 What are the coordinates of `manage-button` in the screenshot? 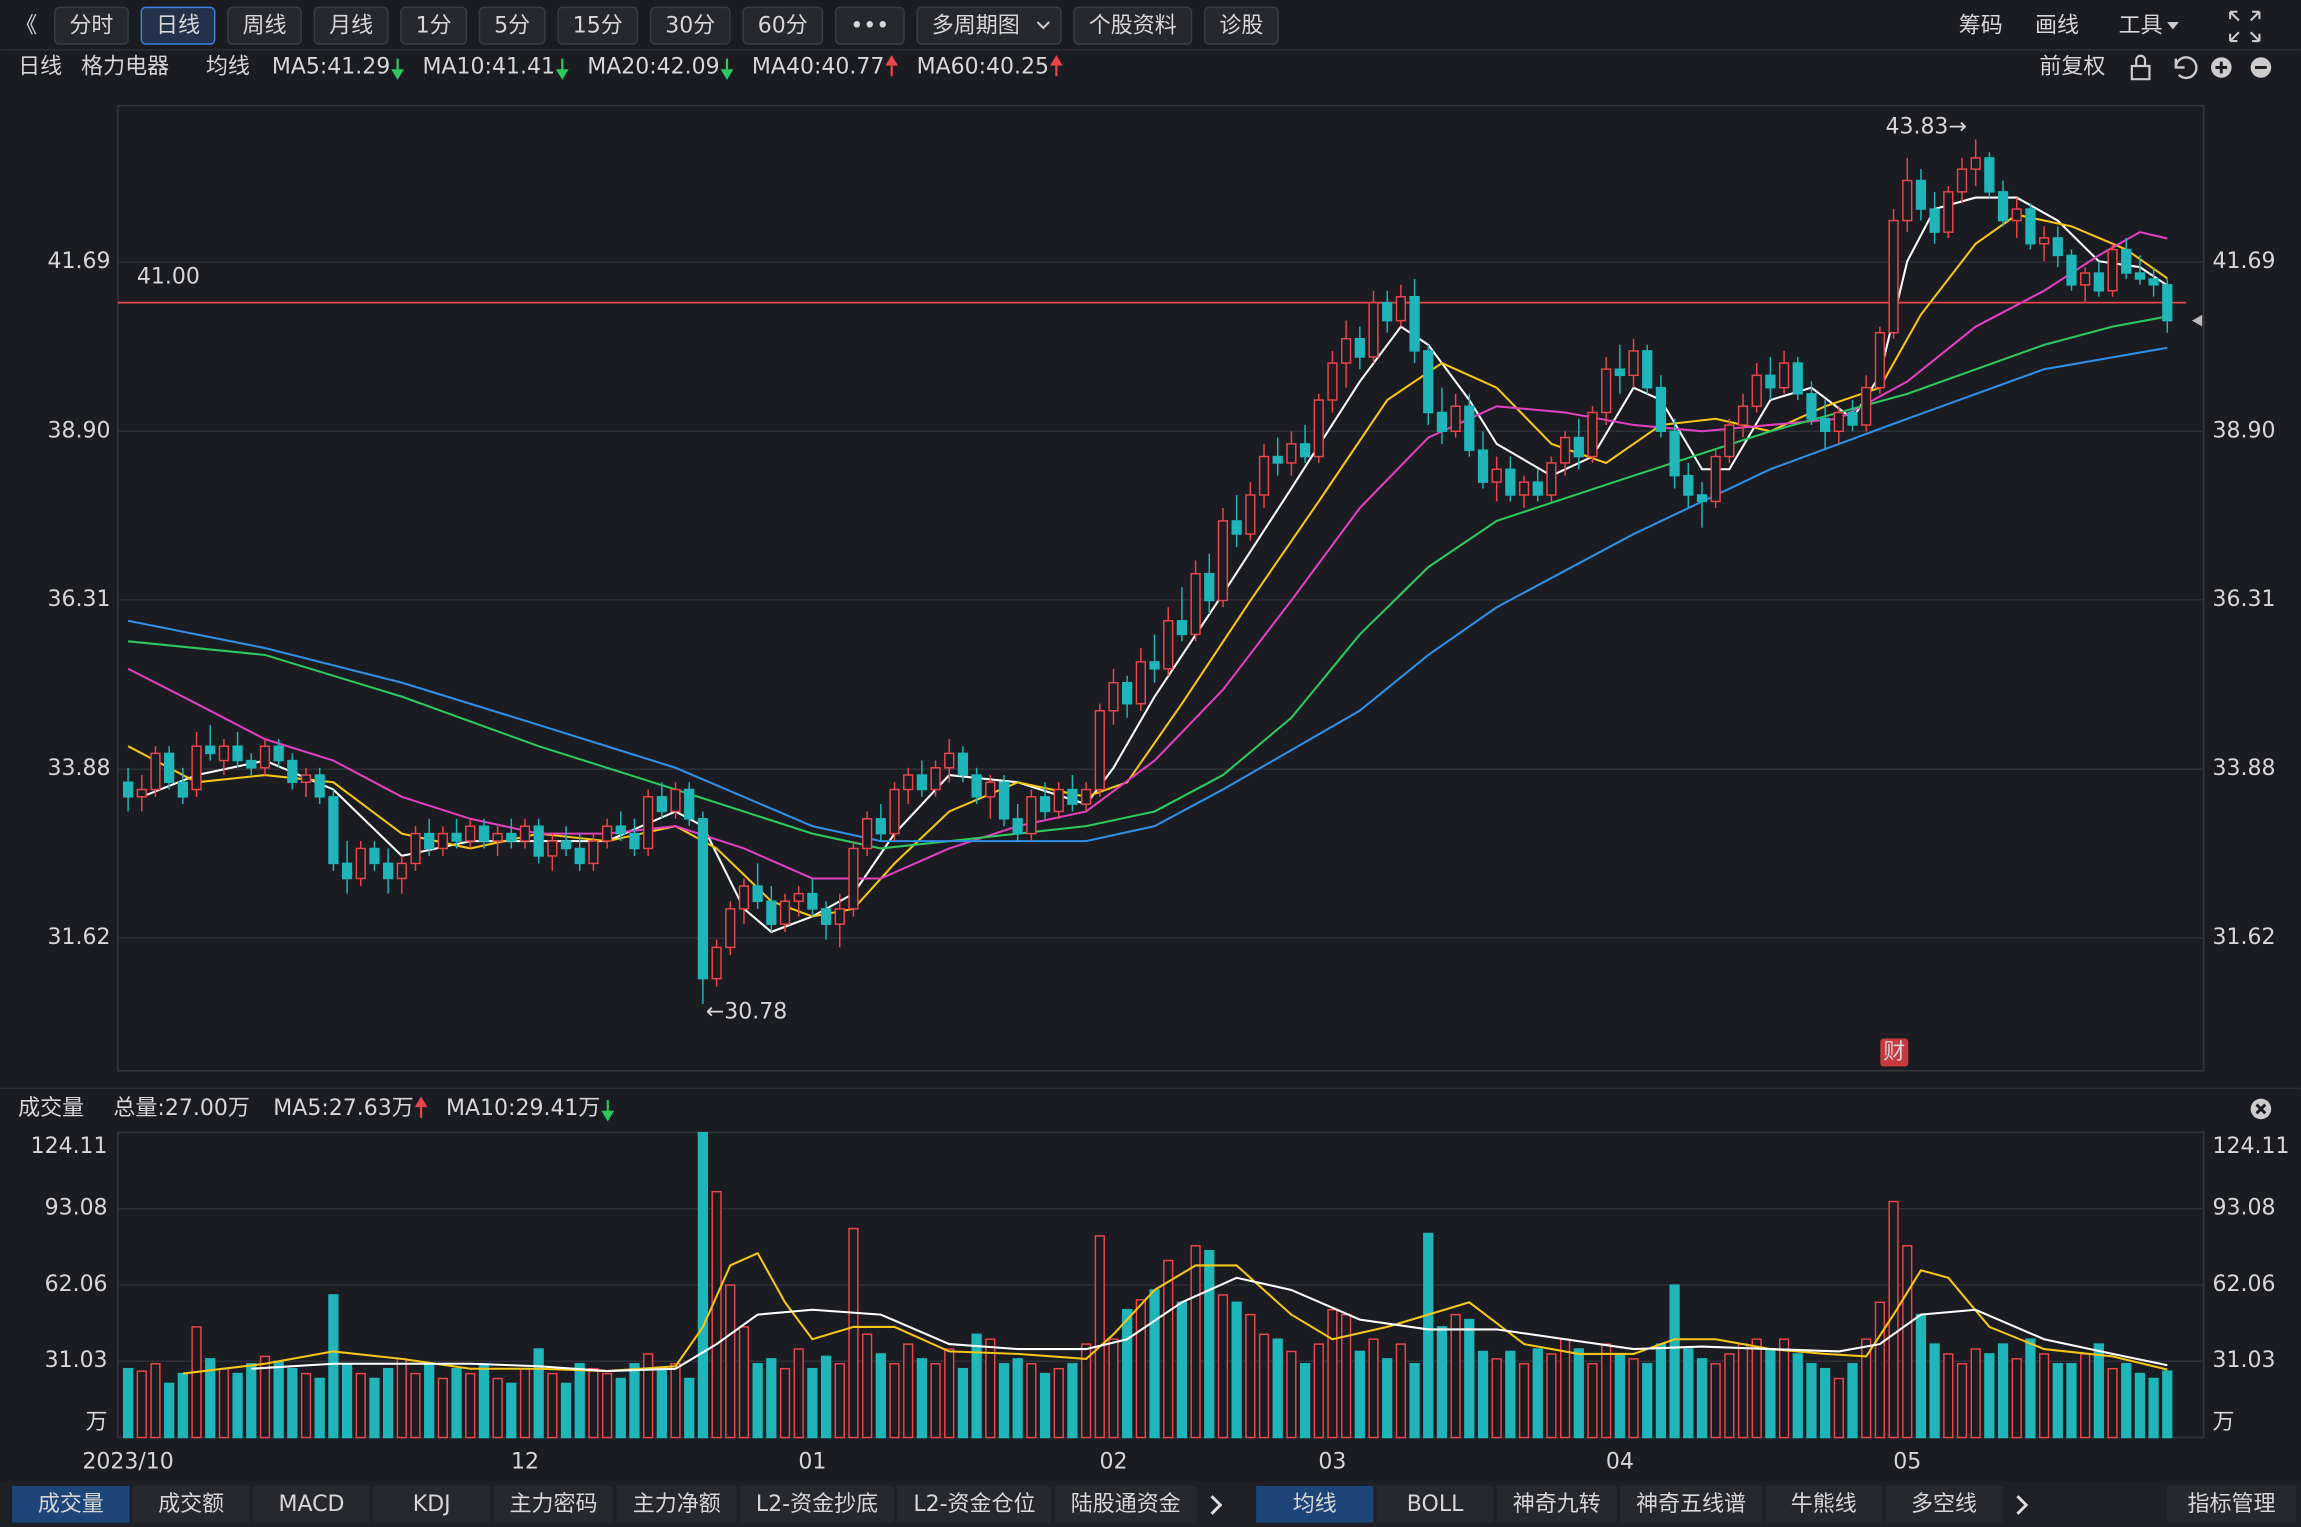 It's located at (2232, 1504).